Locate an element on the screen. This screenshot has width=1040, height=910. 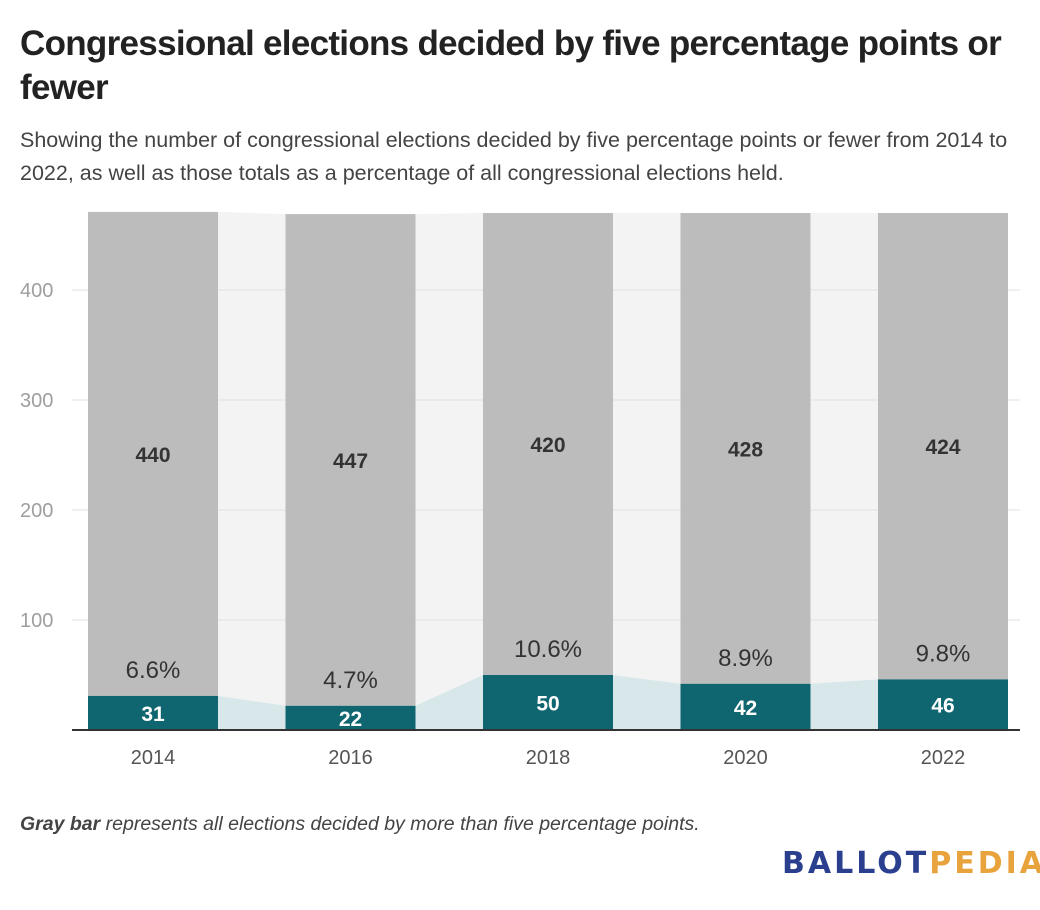
x-tick-label: 2020 is located at coordinates (745, 758).